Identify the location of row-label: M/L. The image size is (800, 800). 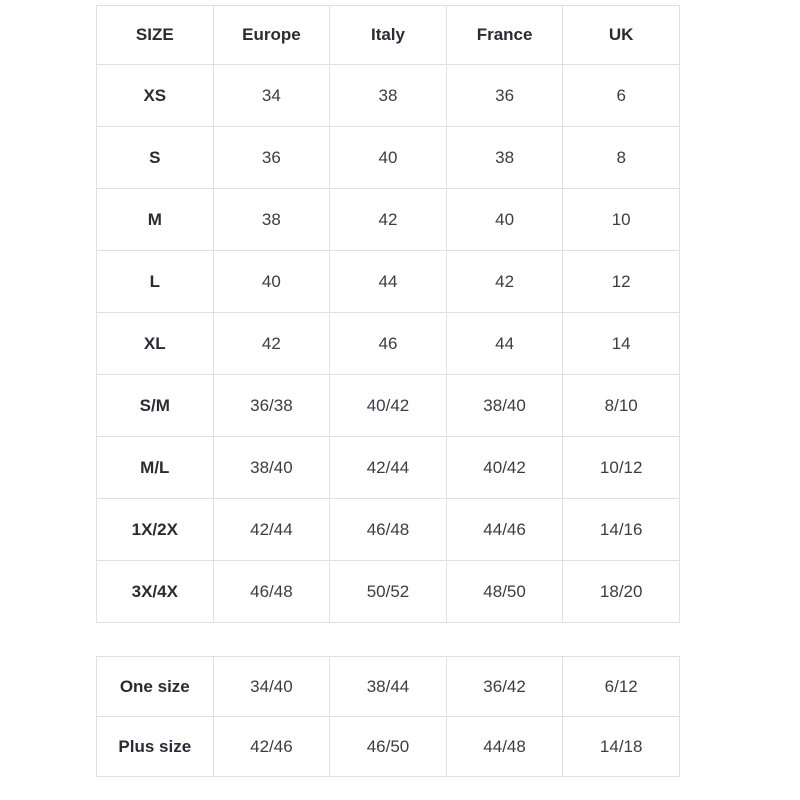
(155, 467).